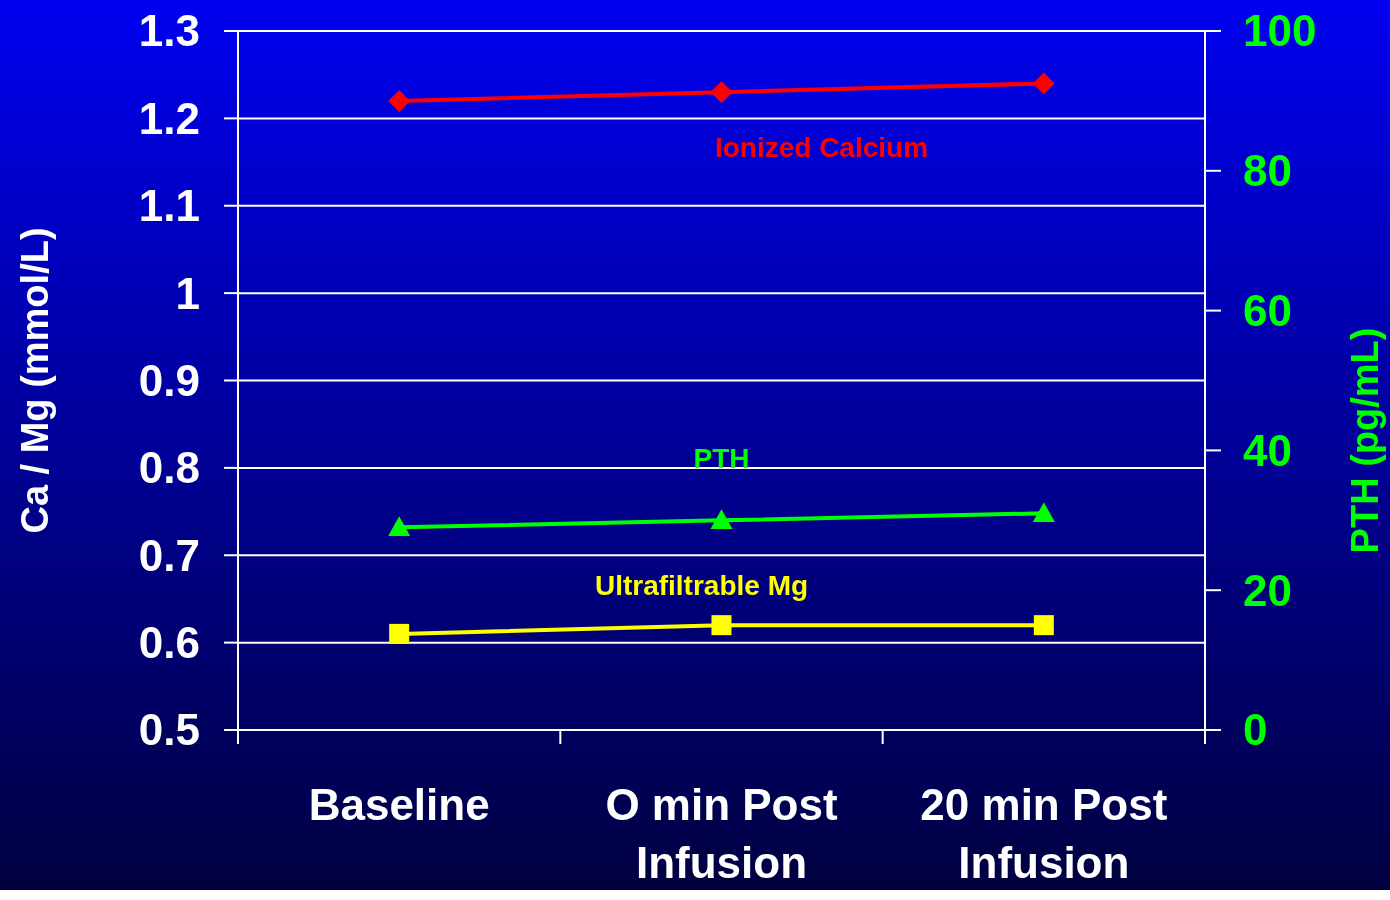 This screenshot has height=900, width=1390. What do you see at coordinates (701, 586) in the screenshot?
I see `series-label: Ultrafiltrable Mg` at bounding box center [701, 586].